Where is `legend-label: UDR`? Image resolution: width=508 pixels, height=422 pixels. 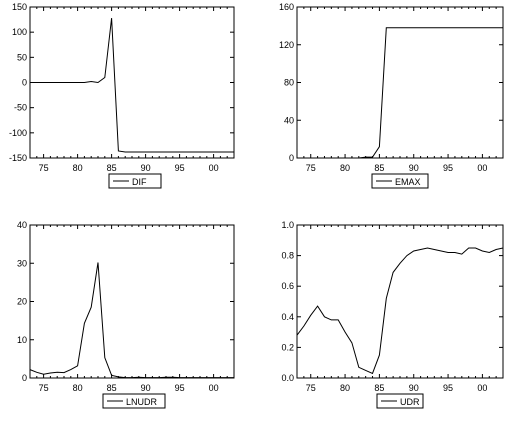
legend-label: UDR is located at coordinates (410, 402).